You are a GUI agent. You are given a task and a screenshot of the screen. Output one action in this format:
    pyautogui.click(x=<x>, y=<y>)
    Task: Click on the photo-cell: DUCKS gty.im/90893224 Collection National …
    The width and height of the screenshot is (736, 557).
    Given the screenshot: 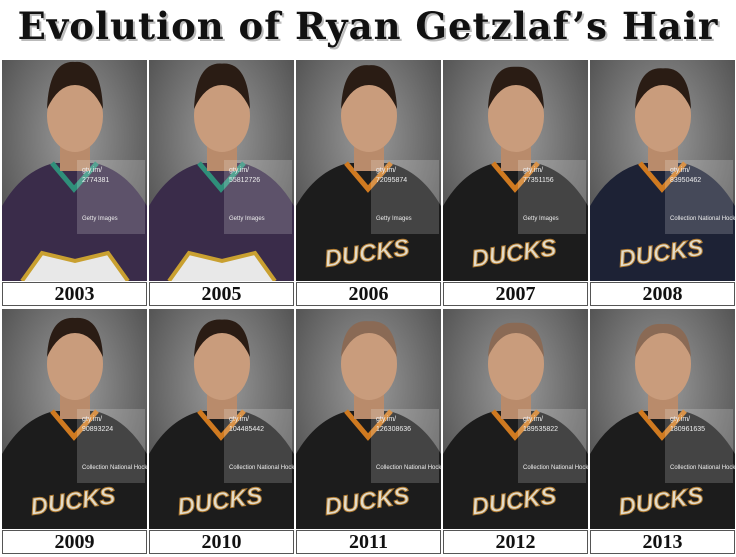 What is the action you would take?
    pyautogui.click(x=74, y=431)
    